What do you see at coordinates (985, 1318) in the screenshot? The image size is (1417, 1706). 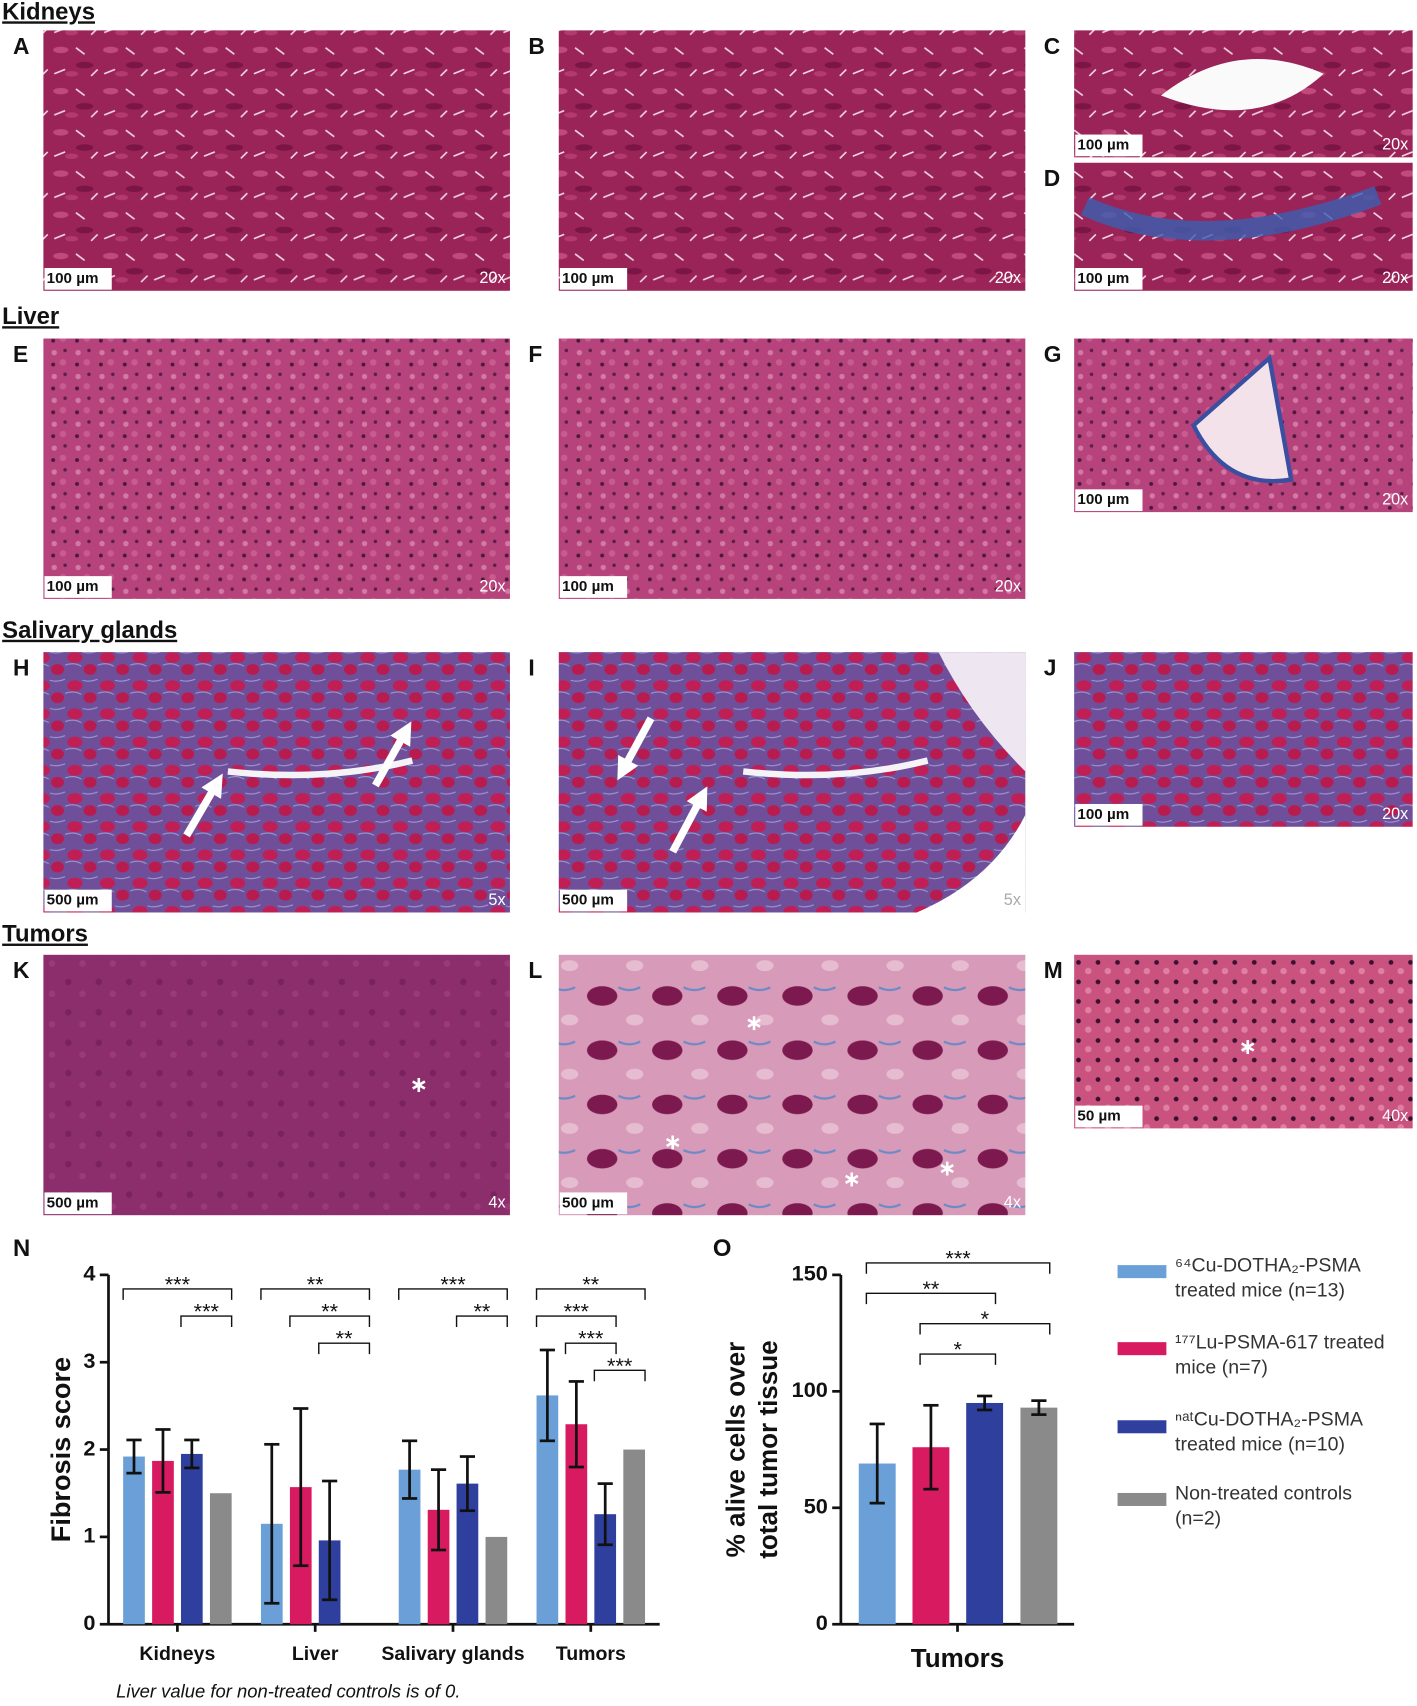 I see `significance-label: *` at bounding box center [985, 1318].